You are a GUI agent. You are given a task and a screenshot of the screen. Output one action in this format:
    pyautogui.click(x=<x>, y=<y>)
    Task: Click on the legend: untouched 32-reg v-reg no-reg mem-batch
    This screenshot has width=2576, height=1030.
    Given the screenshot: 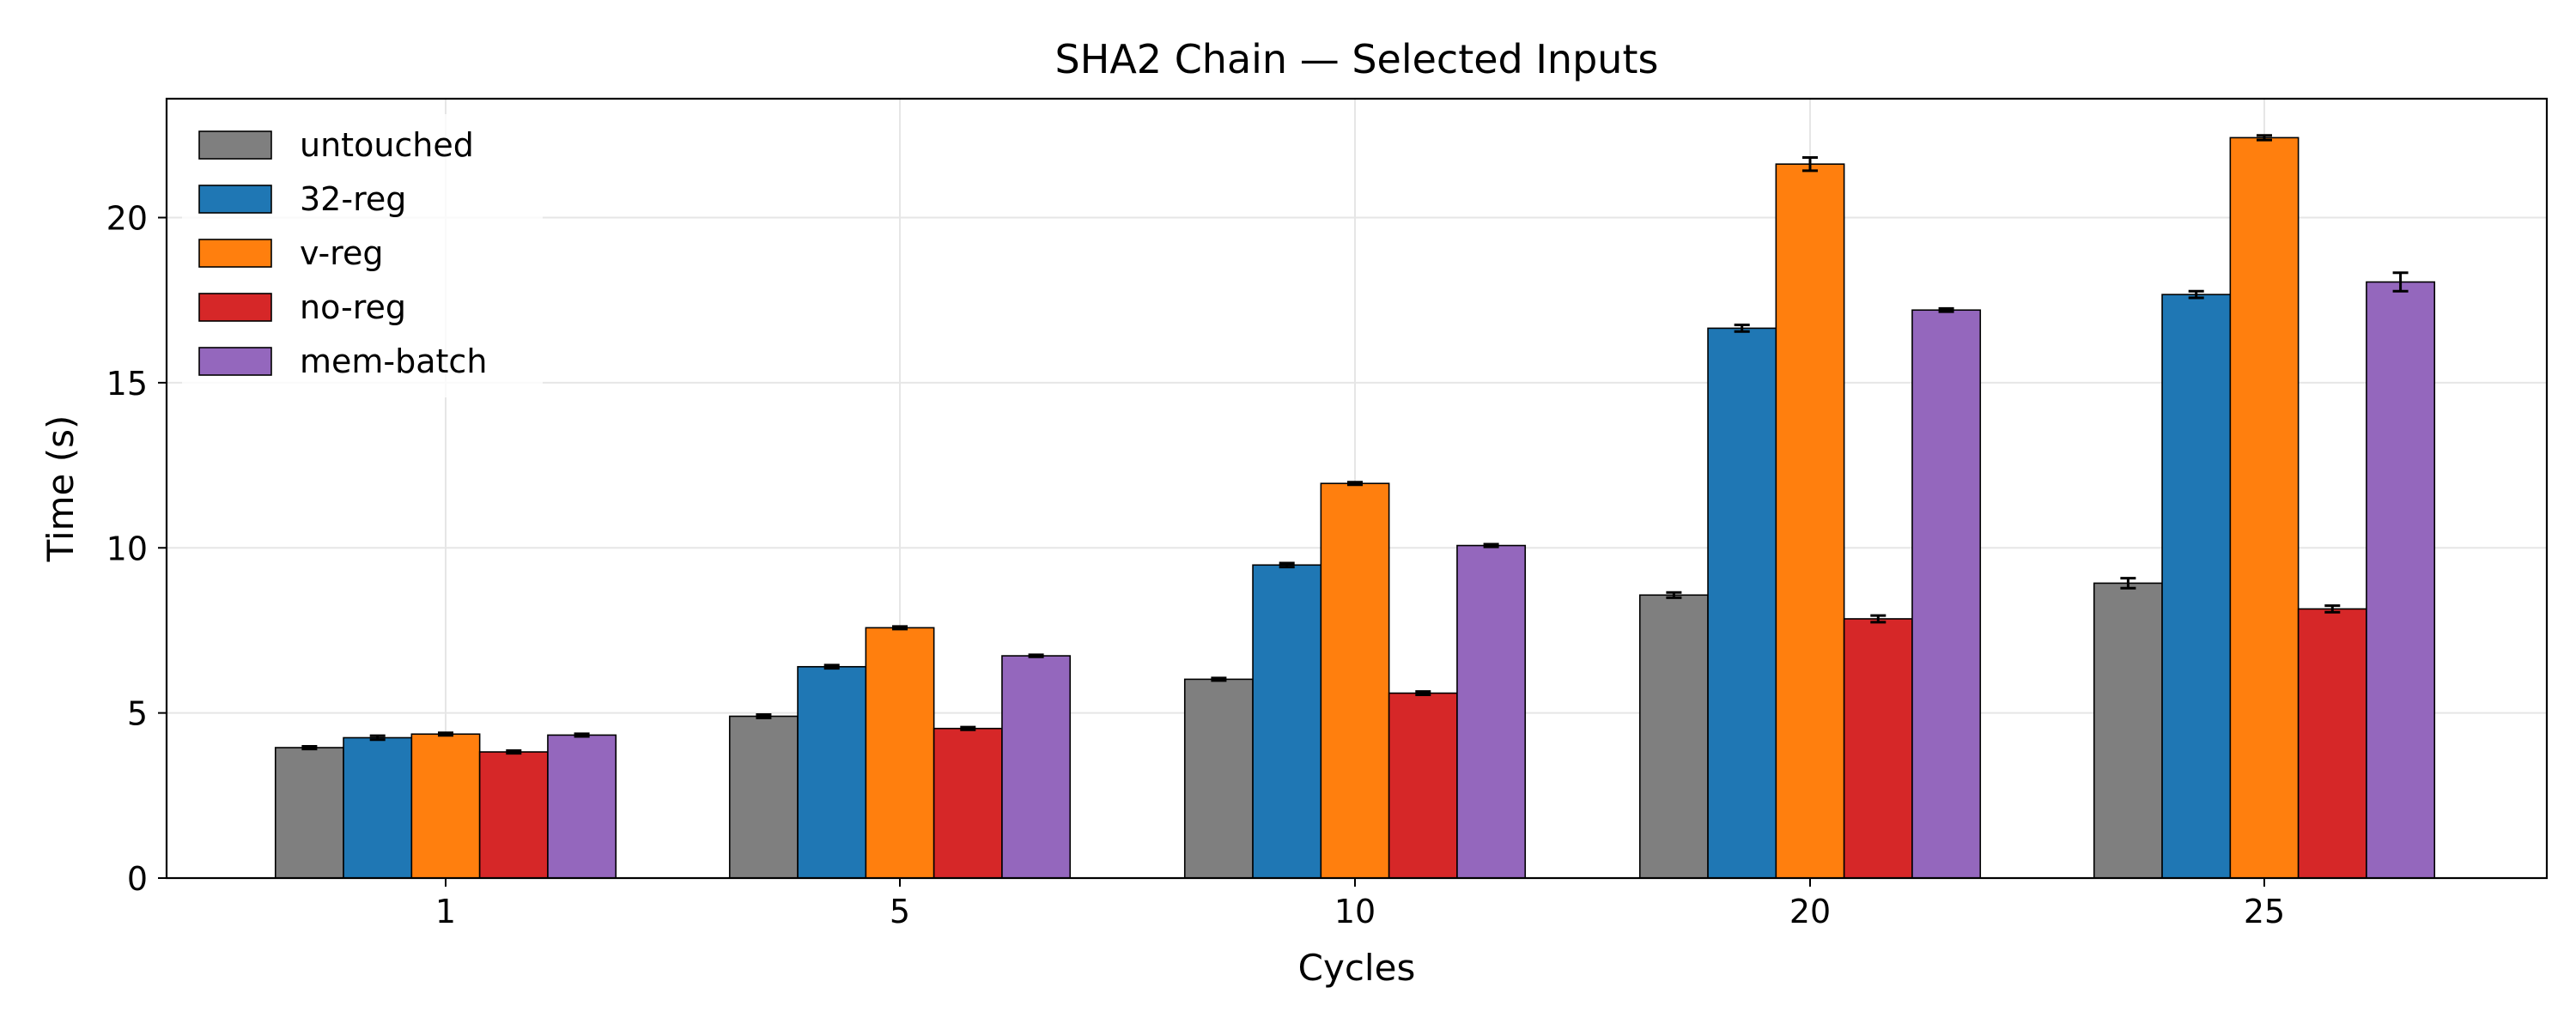 What is the action you would take?
    pyautogui.click(x=362, y=255)
    